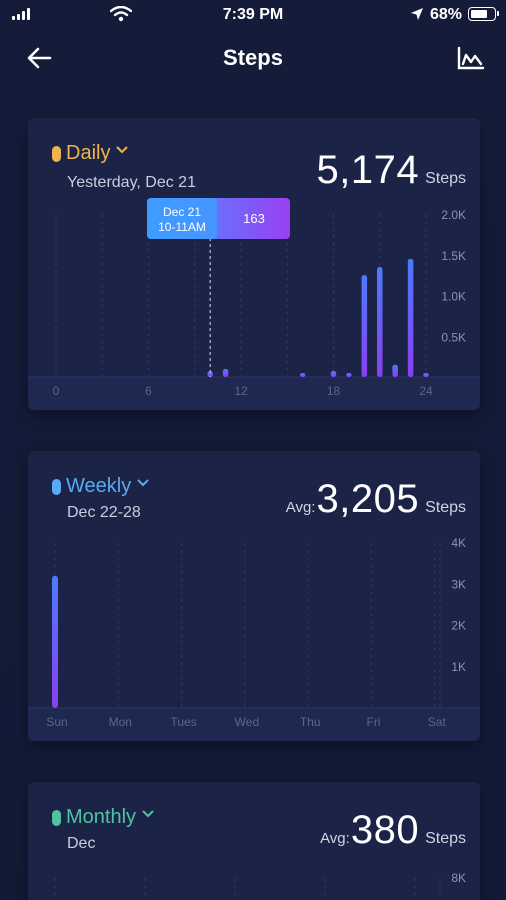 The image size is (506, 900). What do you see at coordinates (368, 170) in the screenshot?
I see `daily-total-value: 5,174` at bounding box center [368, 170].